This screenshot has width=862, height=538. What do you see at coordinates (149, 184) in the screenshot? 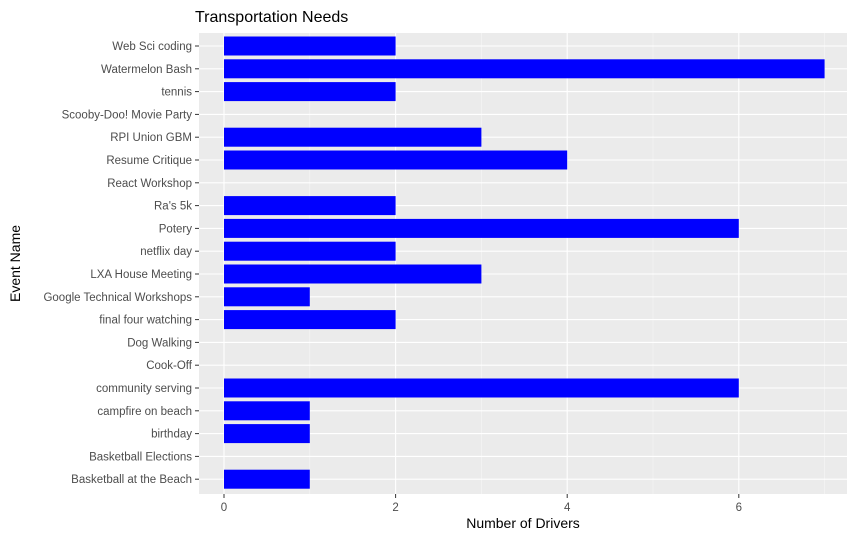
I see `y-tick-label: React Workshop` at bounding box center [149, 184].